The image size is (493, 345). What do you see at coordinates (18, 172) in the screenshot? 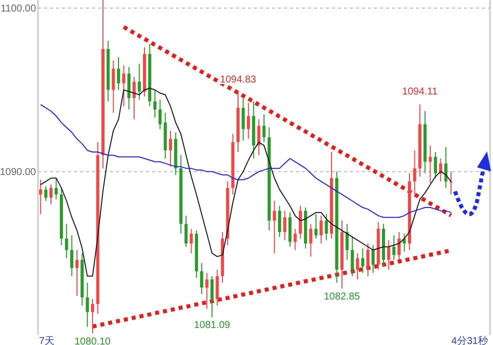
I see `y-tick-label: 1090.00` at bounding box center [18, 172].